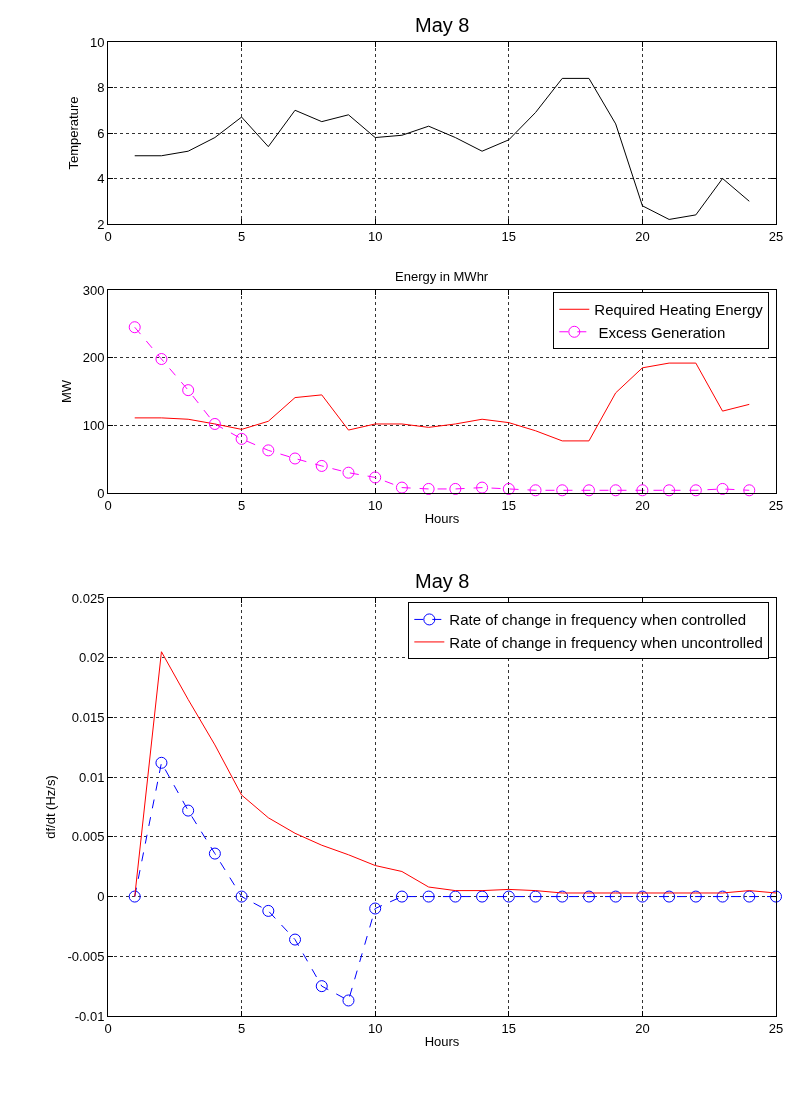 The image size is (795, 1116). Describe the element at coordinates (598, 620) in the screenshot. I see `legend-label: Rate of change in frequency when controlled` at that location.